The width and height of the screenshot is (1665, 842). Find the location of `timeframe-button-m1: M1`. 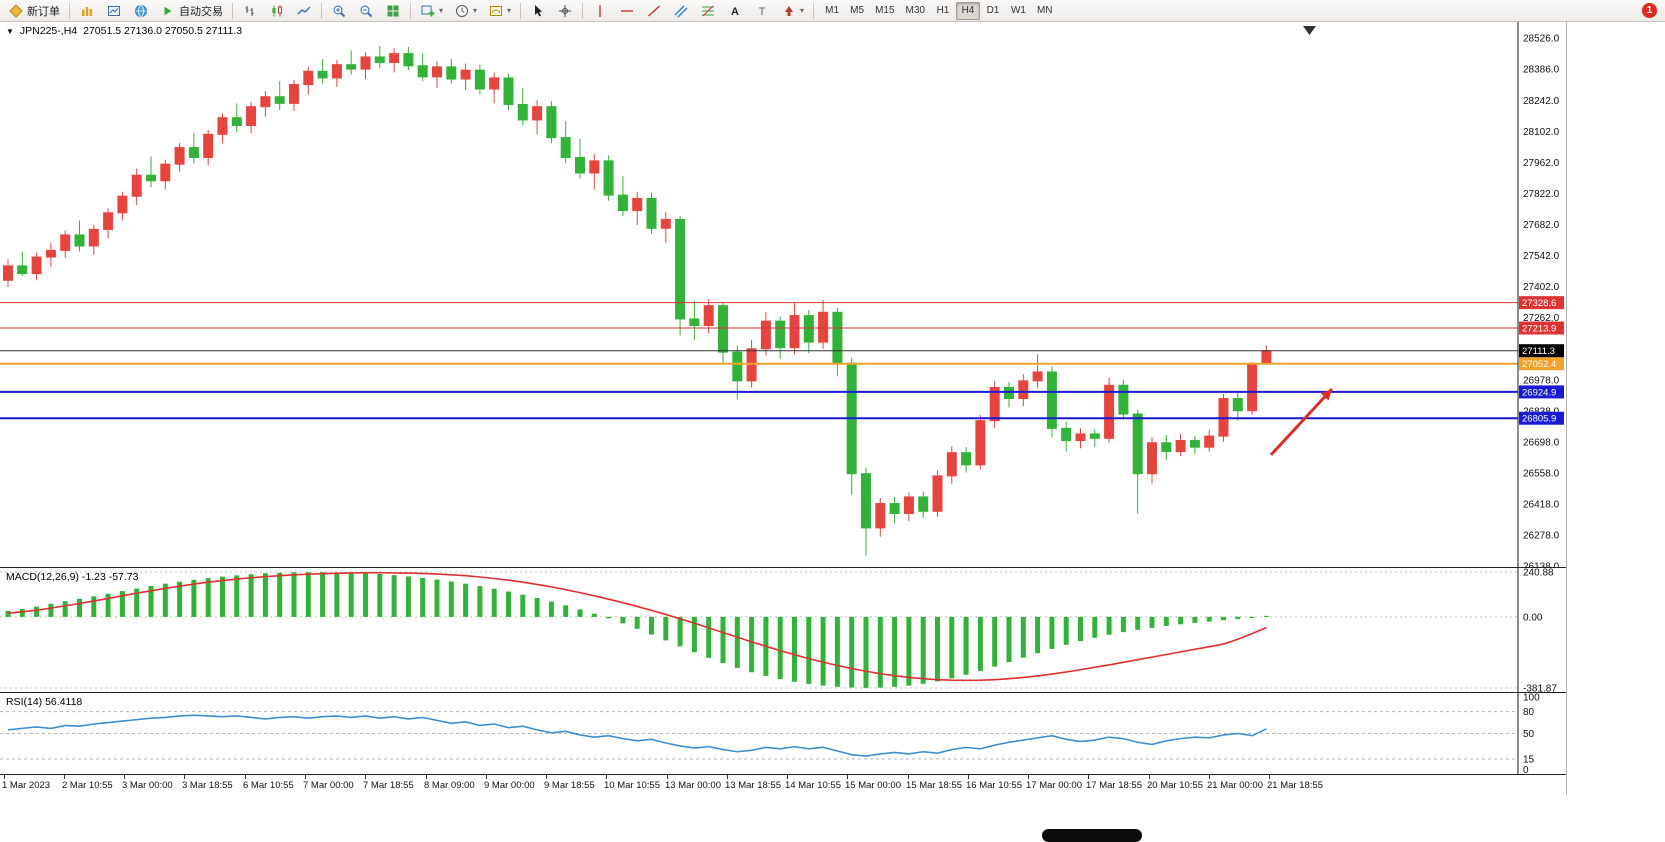

timeframe-button-m1: M1 is located at coordinates (832, 11).